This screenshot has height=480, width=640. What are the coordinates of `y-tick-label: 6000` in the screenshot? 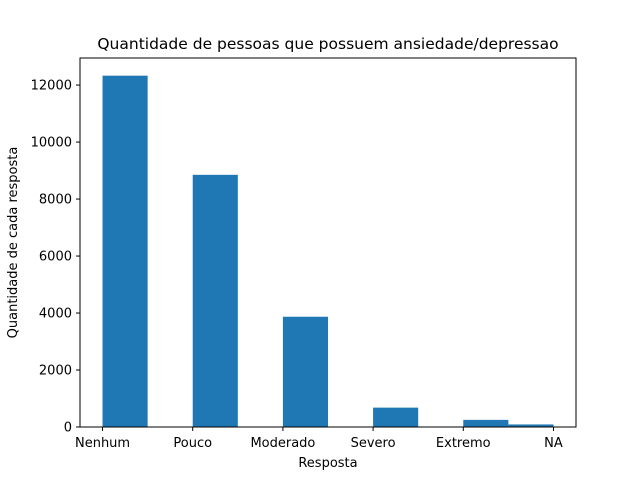 It's located at (55, 257).